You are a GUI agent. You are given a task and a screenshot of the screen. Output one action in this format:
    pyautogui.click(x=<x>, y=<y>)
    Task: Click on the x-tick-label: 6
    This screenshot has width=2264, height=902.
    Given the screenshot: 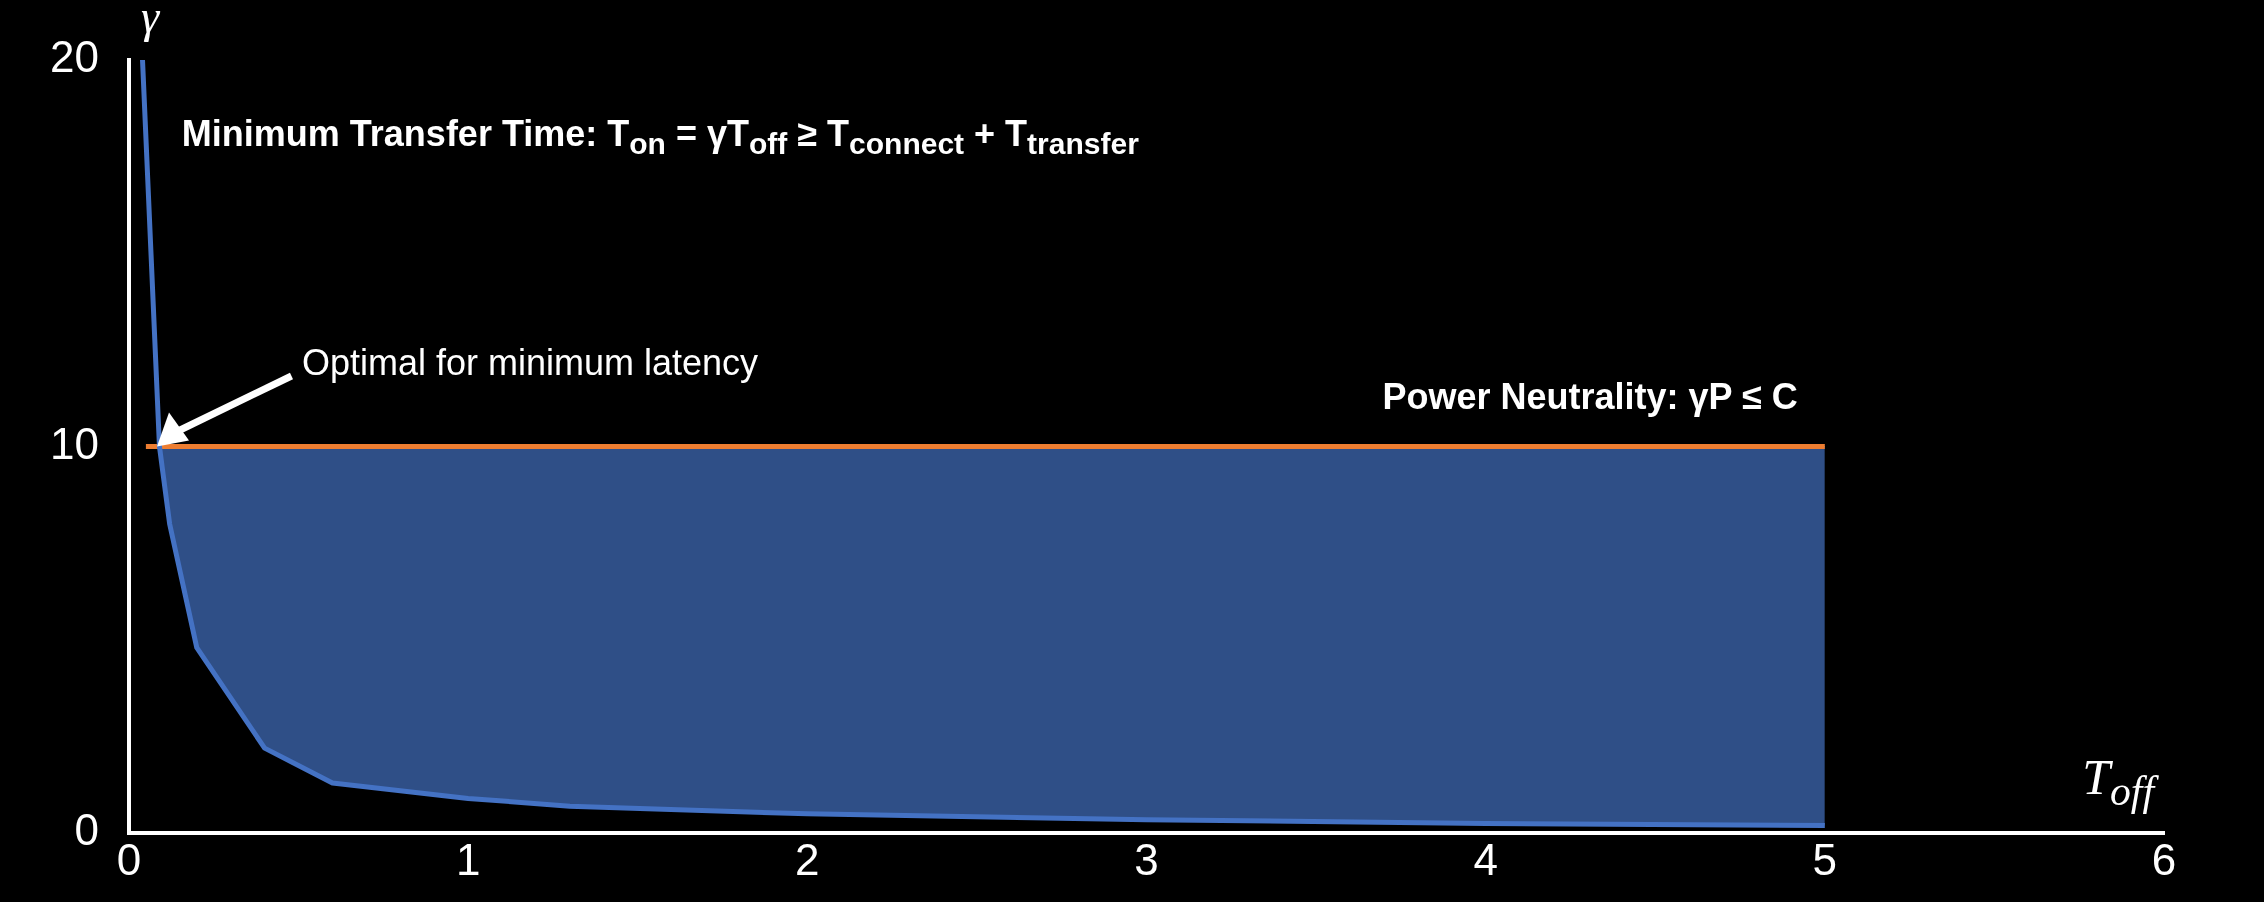 What is the action you would take?
    pyautogui.click(x=2164, y=859)
    